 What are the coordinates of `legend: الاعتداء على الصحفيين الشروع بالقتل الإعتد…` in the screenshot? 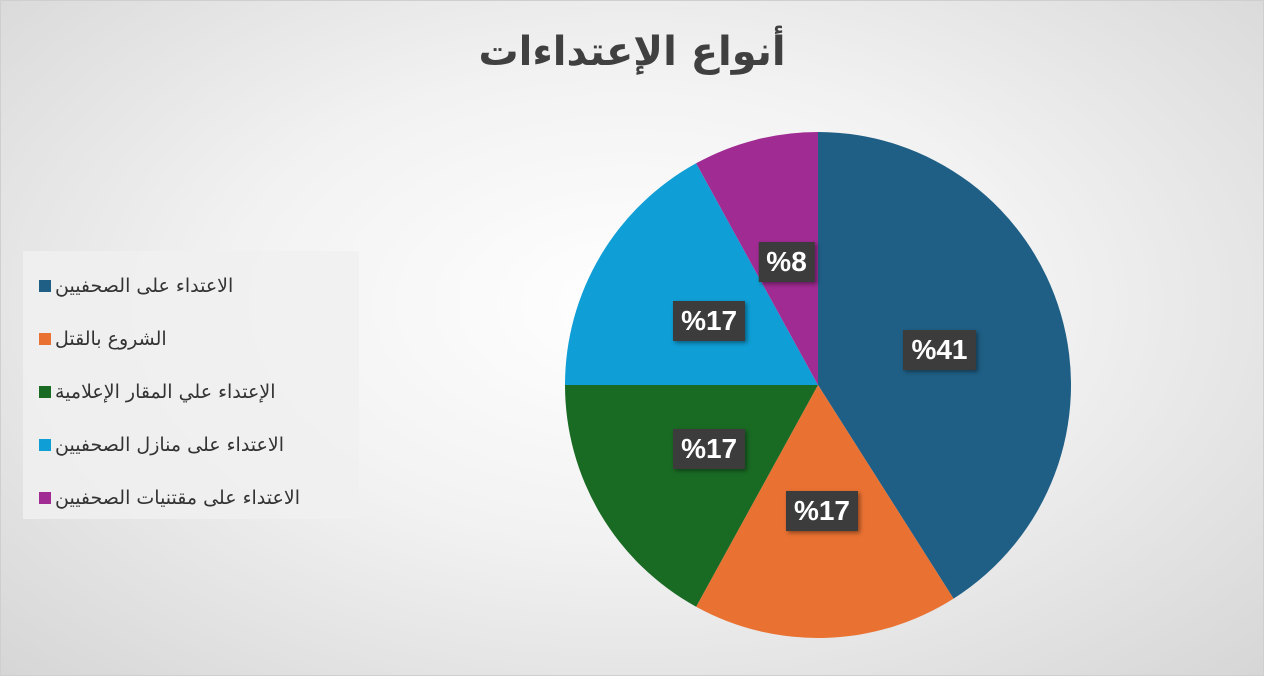 It's located at (191, 385).